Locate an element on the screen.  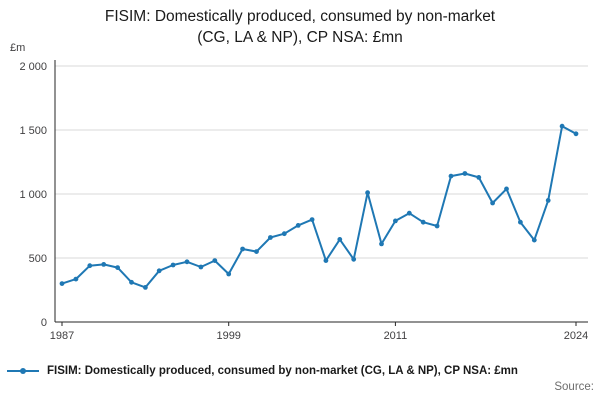
y-tick-label: 2 000 is located at coordinates (33, 67).